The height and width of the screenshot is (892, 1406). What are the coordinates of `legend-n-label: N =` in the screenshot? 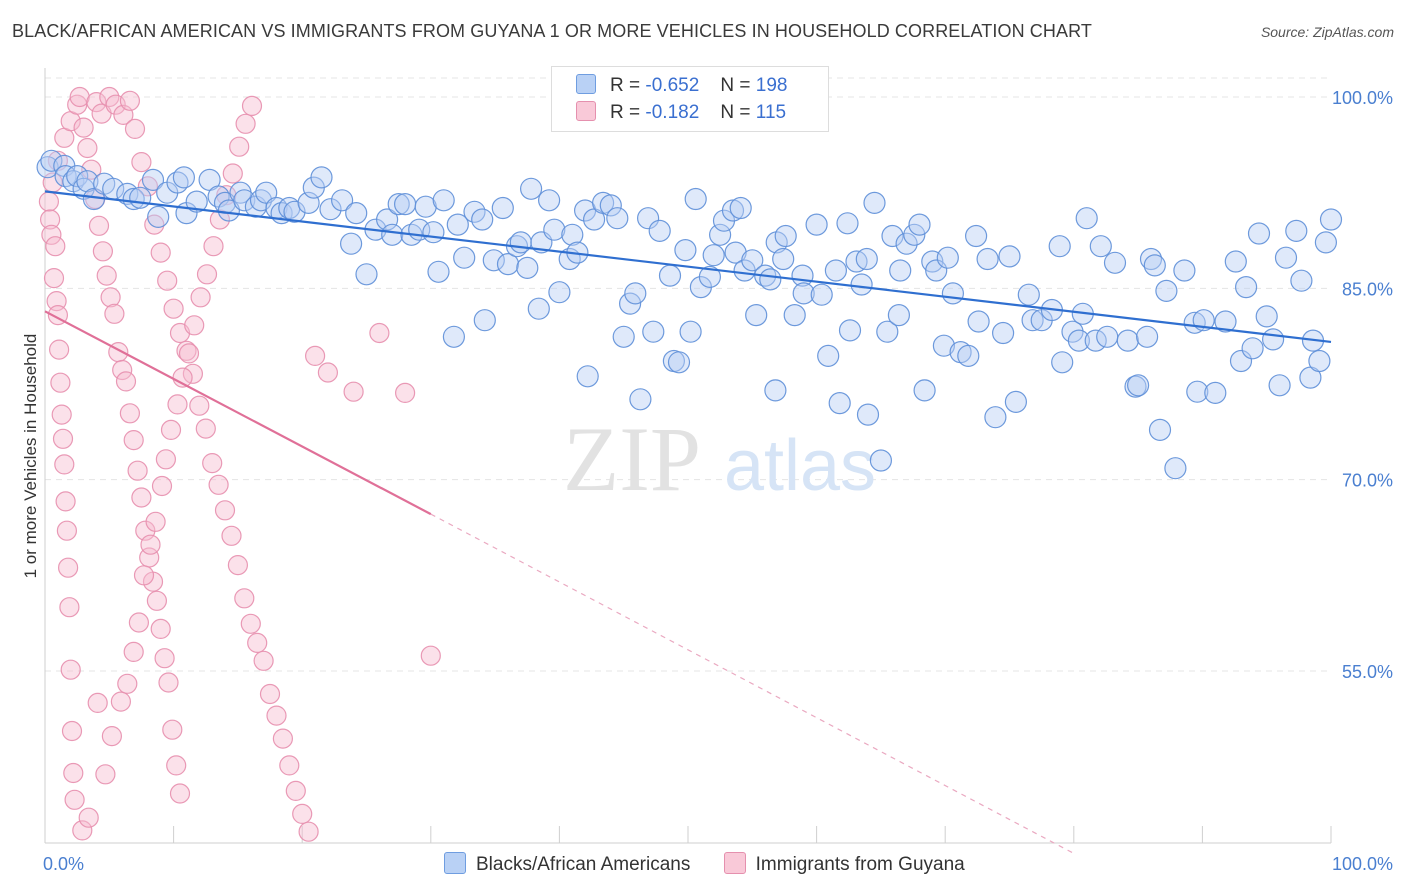 It's located at (735, 85).